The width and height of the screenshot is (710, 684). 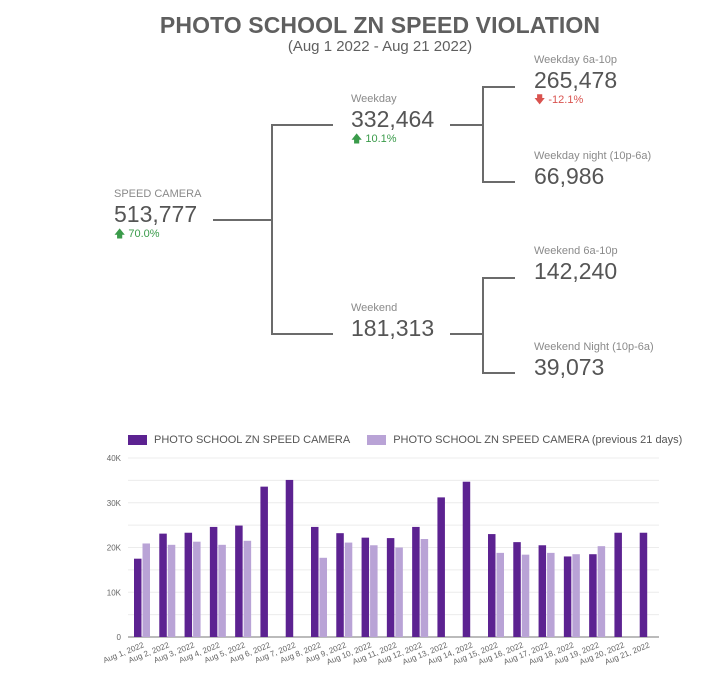 I want to click on page-title: PHOTO SCHOOL ZN SPEED VIOLATION, so click(x=380, y=25).